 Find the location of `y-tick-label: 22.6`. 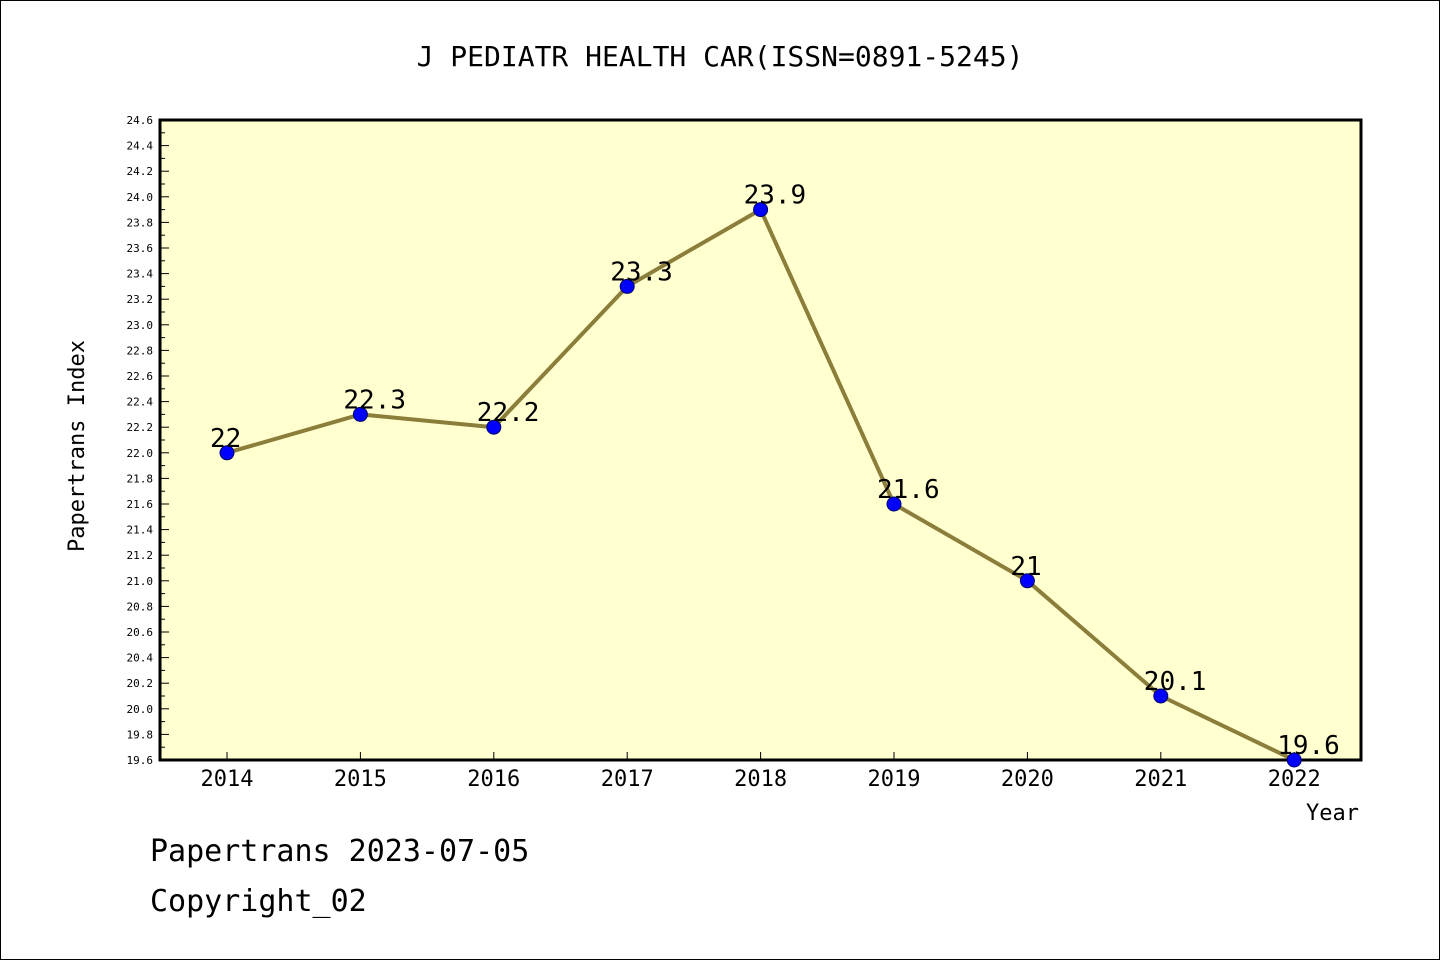

y-tick-label: 22.6 is located at coordinates (140, 376).